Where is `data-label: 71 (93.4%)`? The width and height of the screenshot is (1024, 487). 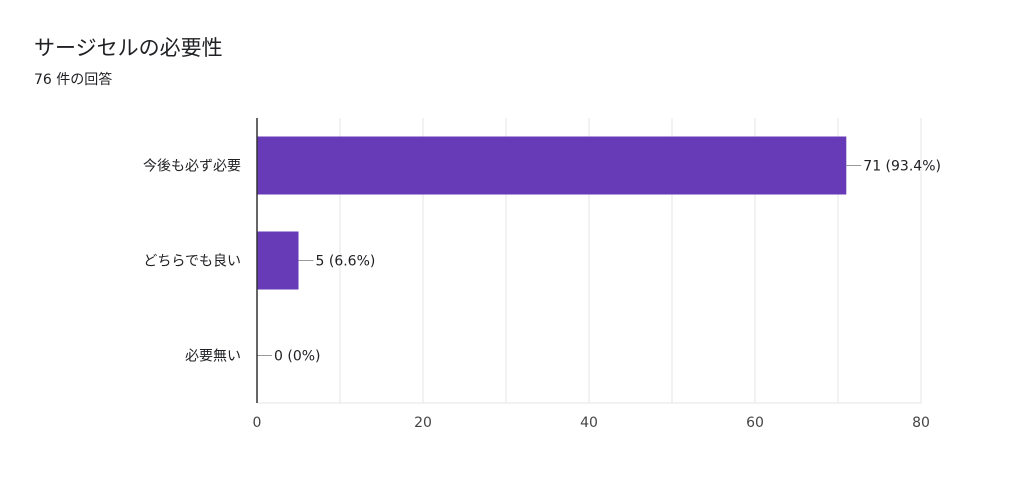 data-label: 71 (93.4%) is located at coordinates (902, 167).